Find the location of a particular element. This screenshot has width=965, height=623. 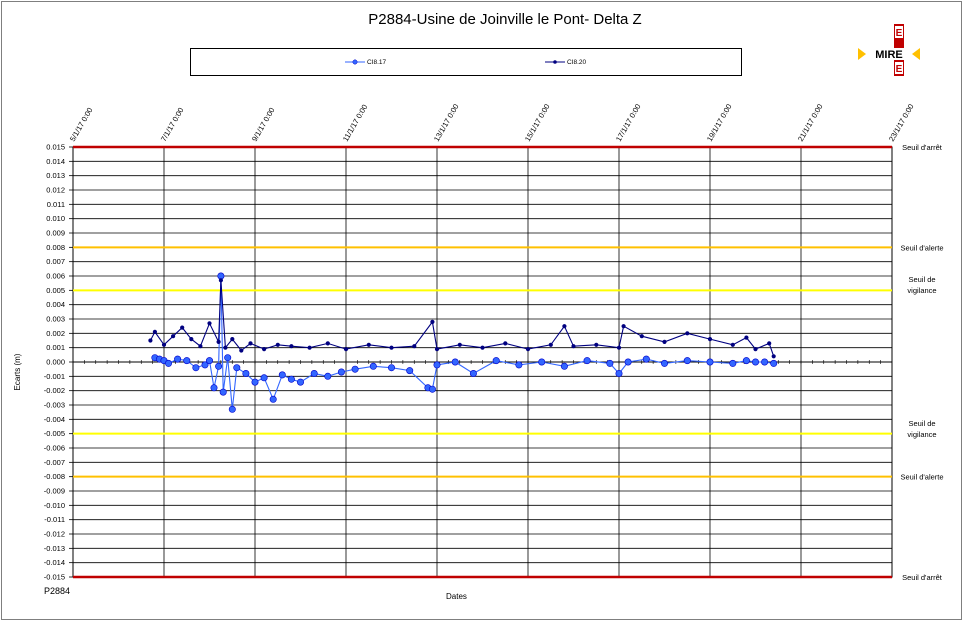

legend: CI8.17 CI8.20 is located at coordinates (466, 62).